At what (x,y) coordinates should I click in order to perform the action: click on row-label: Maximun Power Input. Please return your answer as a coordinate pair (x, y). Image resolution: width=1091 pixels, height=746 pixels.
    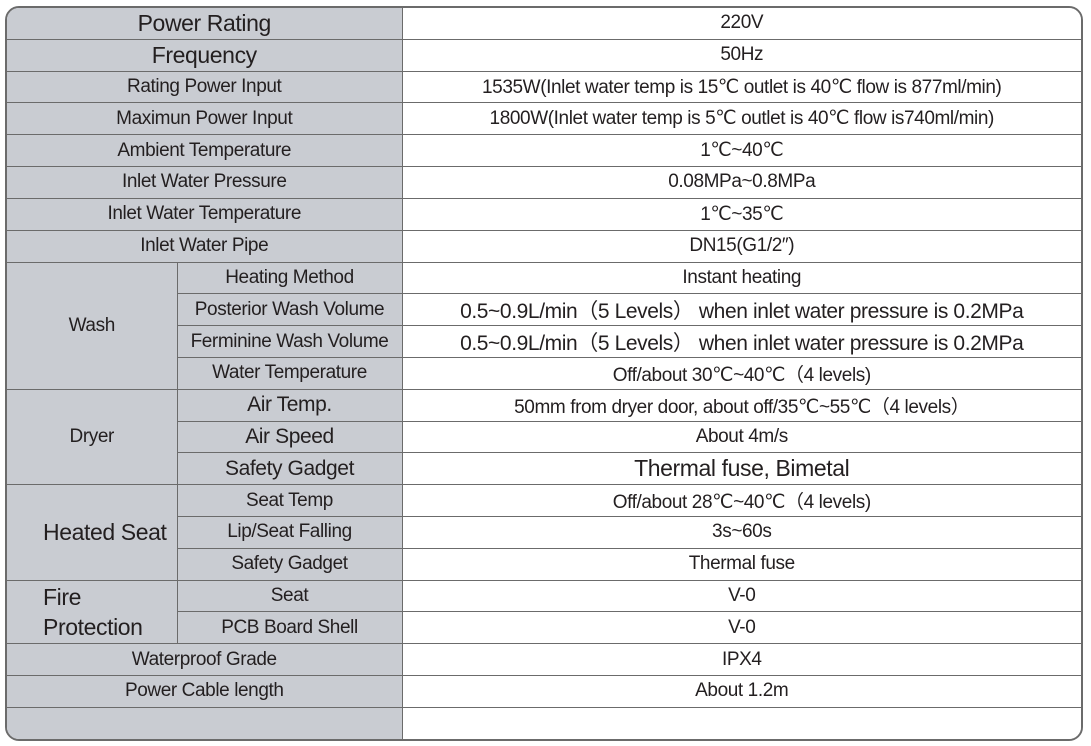
    Looking at the image, I should click on (205, 119).